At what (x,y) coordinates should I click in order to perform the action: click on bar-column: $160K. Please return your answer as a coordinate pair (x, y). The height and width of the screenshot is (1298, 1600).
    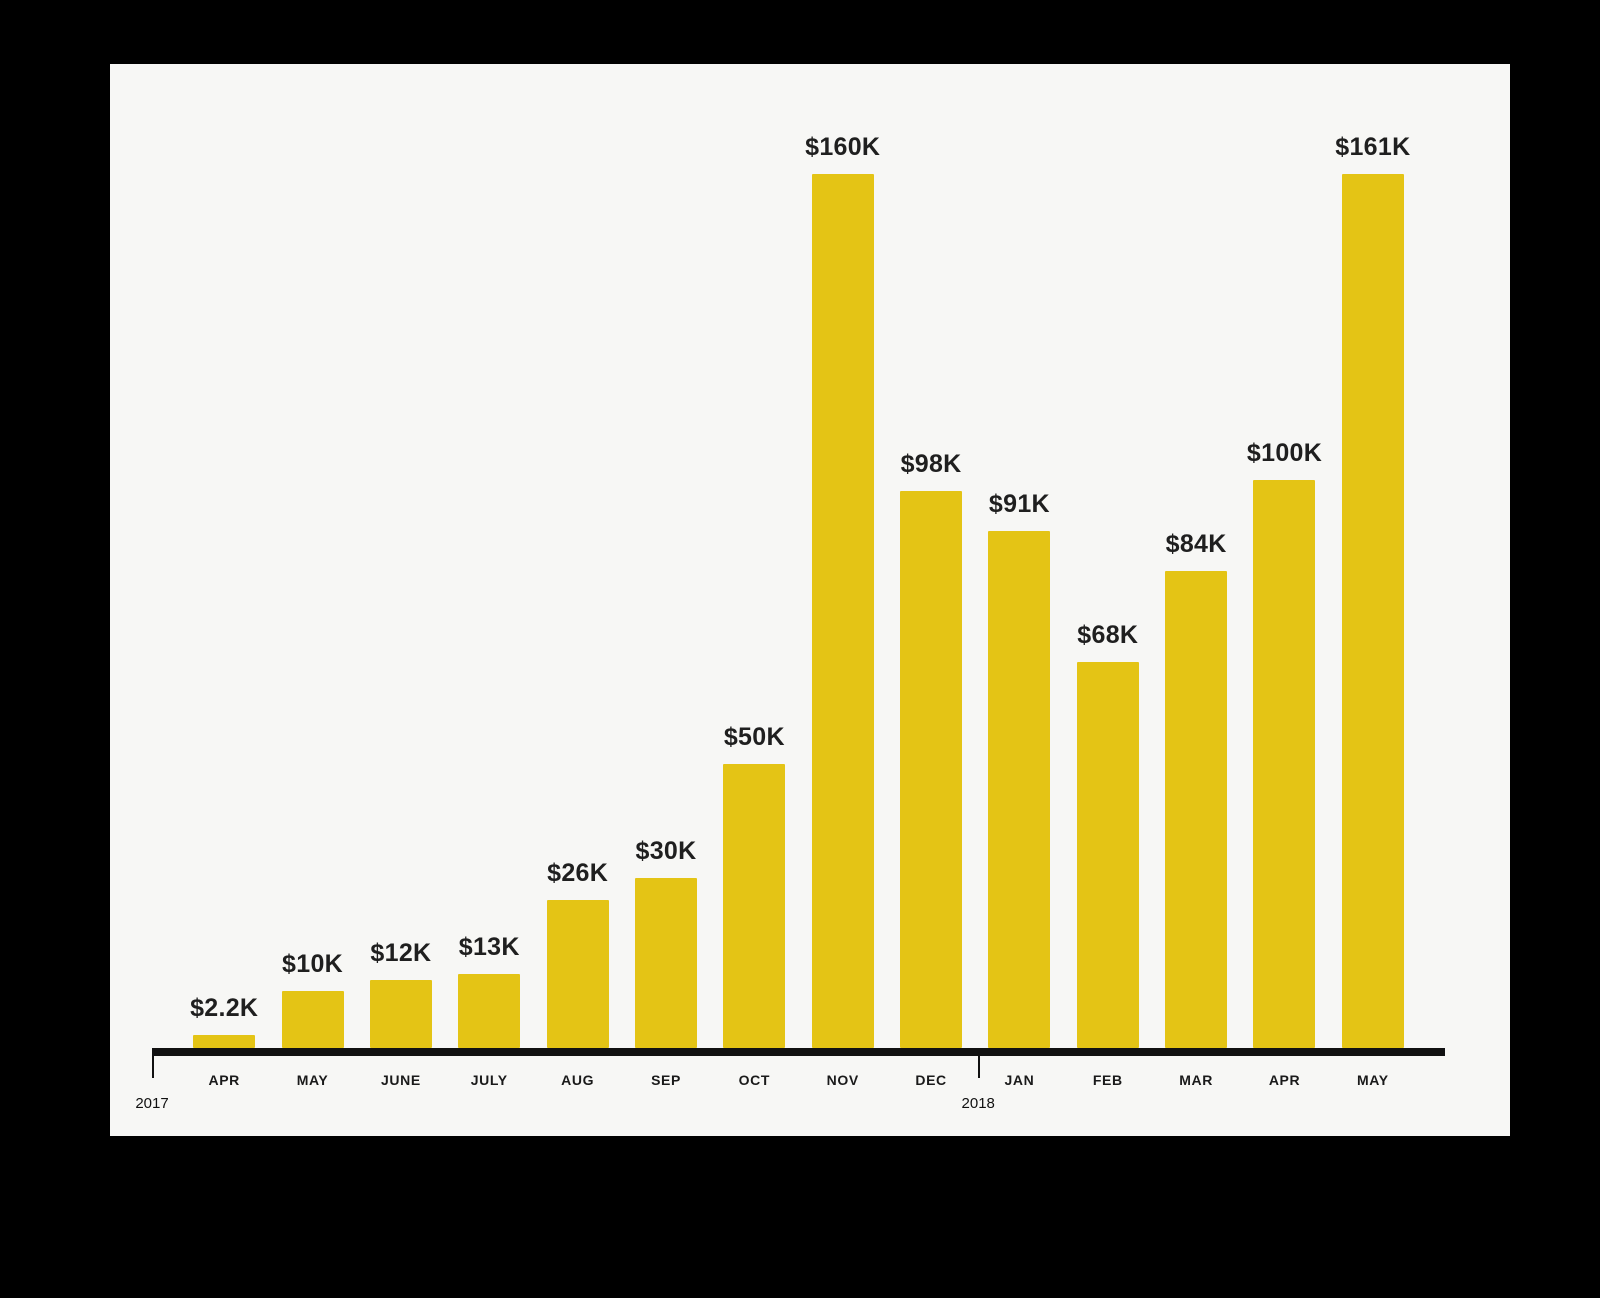
    Looking at the image, I should click on (843, 590).